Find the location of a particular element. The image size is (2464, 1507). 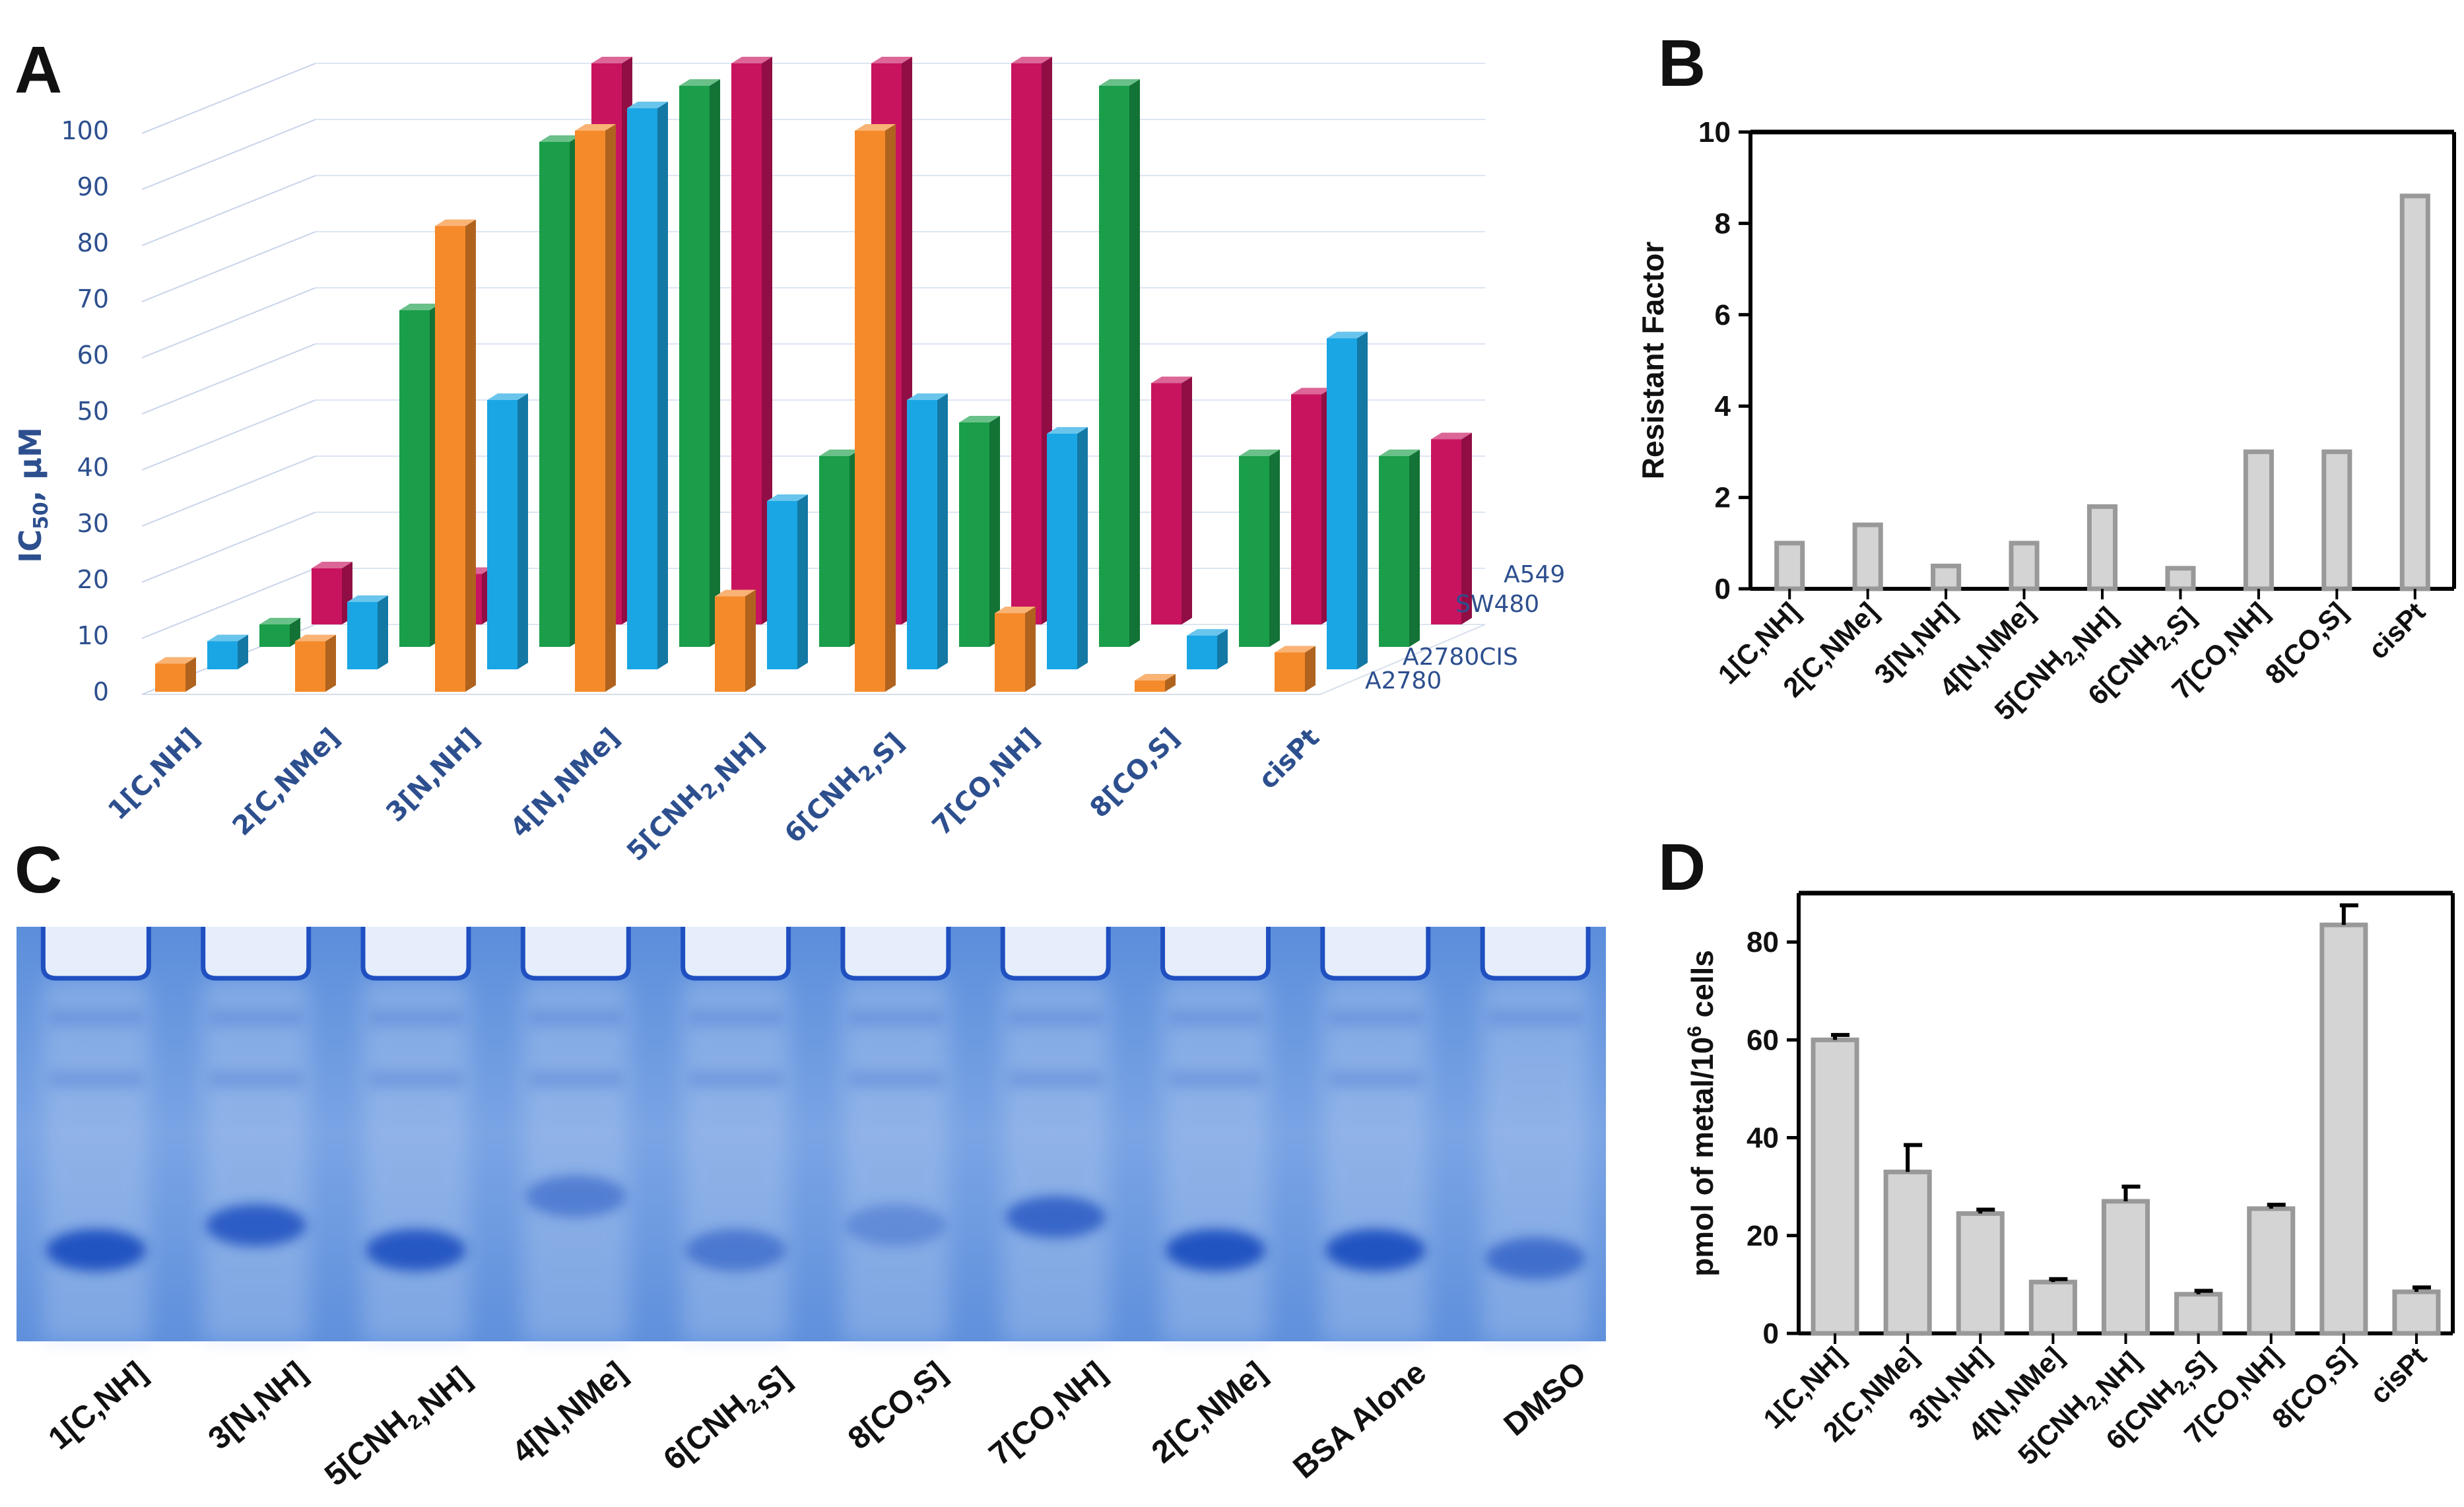

gel-lane-label: 5[CNH2,NH] is located at coordinates (398, 1426).